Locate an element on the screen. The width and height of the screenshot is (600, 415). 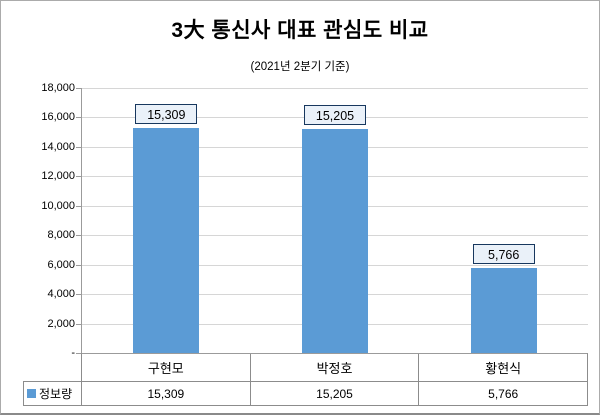
y-axis-label: - is located at coordinates (73, 353).